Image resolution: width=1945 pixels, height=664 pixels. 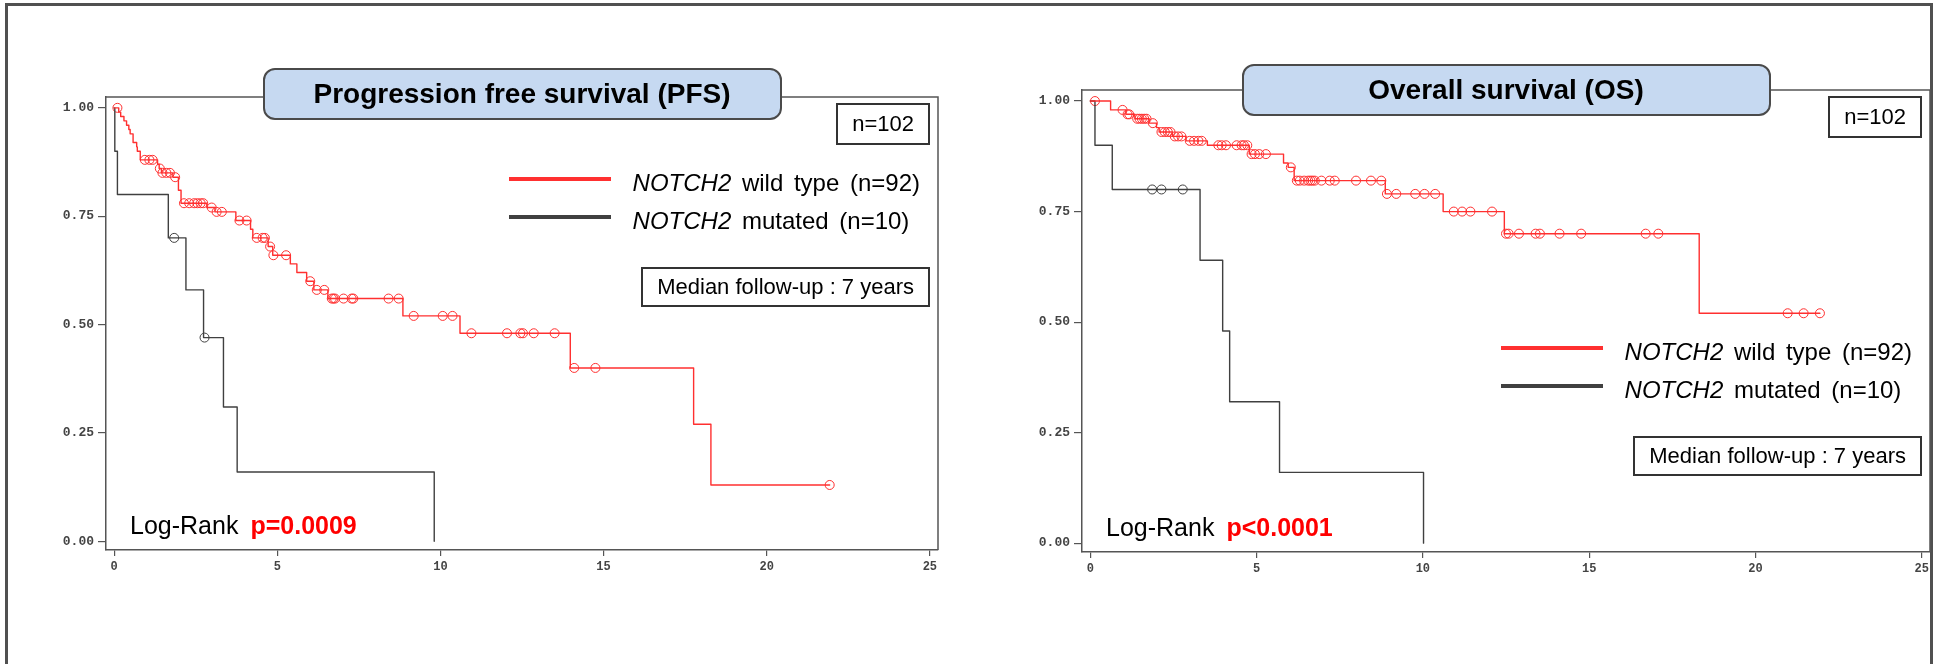 I want to click on annotation: p<0.0001, so click(x=1279, y=527).